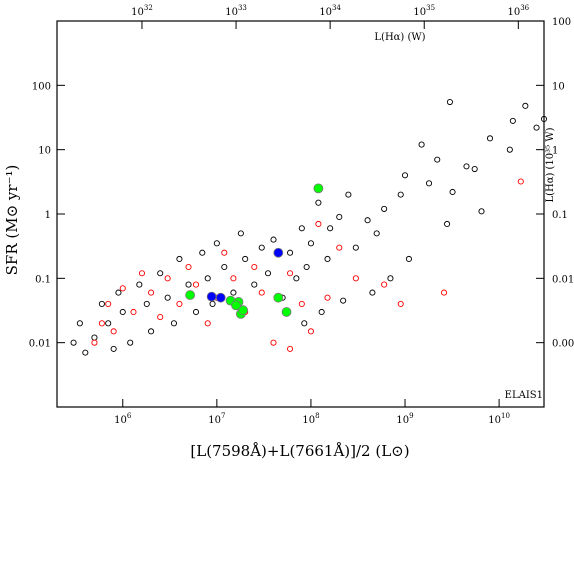  Describe the element at coordinates (558, 86) in the screenshot. I see `right-tick-label: 10` at that location.